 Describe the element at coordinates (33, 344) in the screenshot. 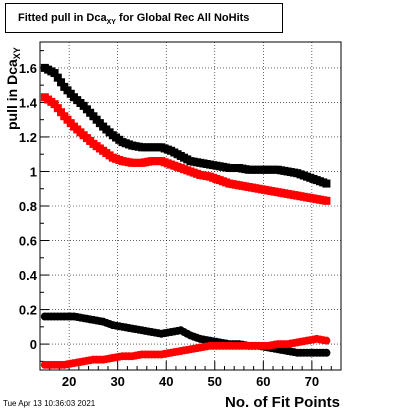

I see `y-tick-label: 0` at that location.